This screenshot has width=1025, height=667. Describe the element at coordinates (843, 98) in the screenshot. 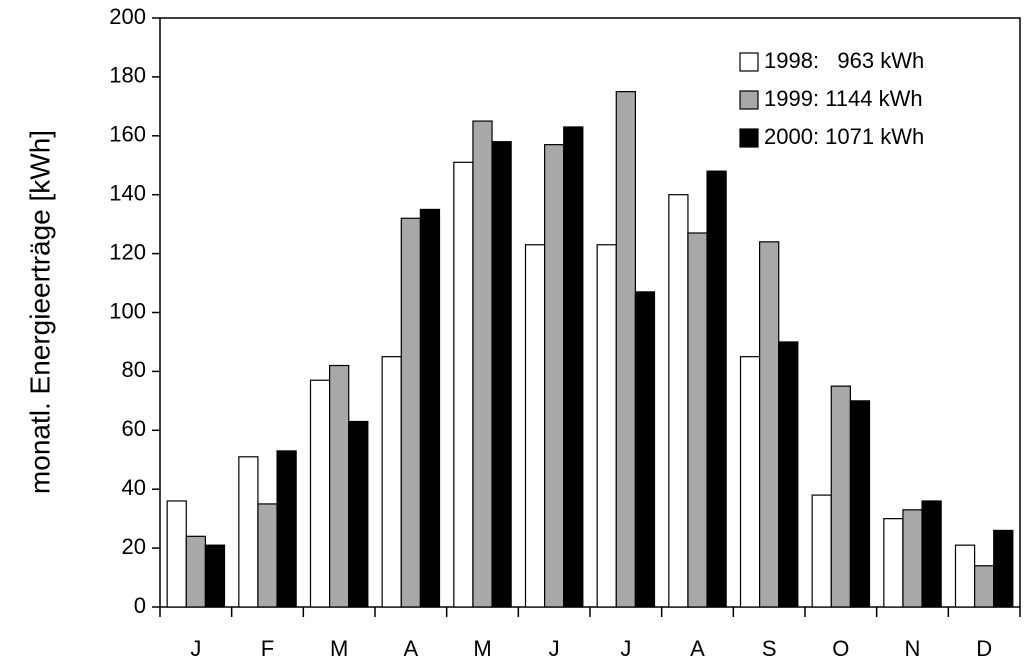

I see `legend-label: 1999: 1144 kWh` at that location.